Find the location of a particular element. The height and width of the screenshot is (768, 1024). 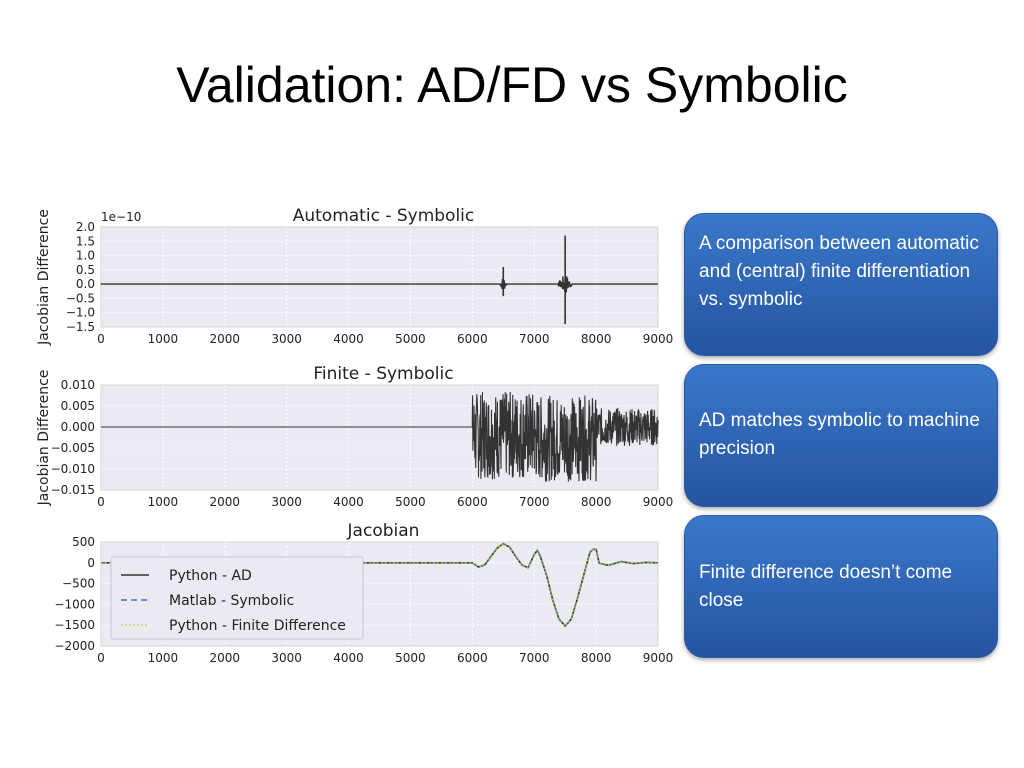

legend-entry-matlab-symbolic: Matlab - Symbolic is located at coordinates (231, 601).